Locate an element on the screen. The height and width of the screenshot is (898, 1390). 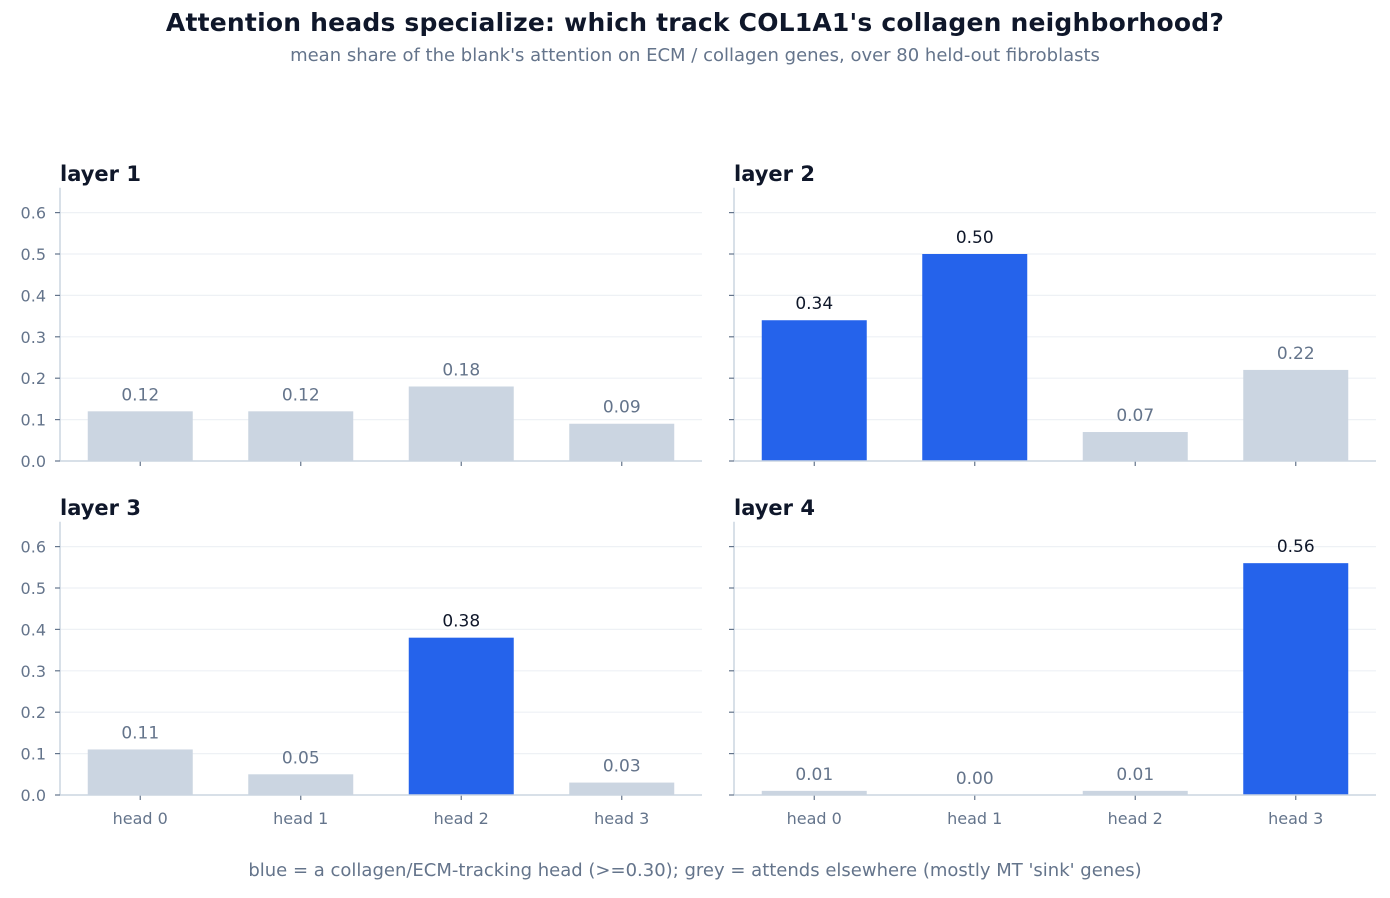
bar-value-label: 0.05 is located at coordinates (301, 758).